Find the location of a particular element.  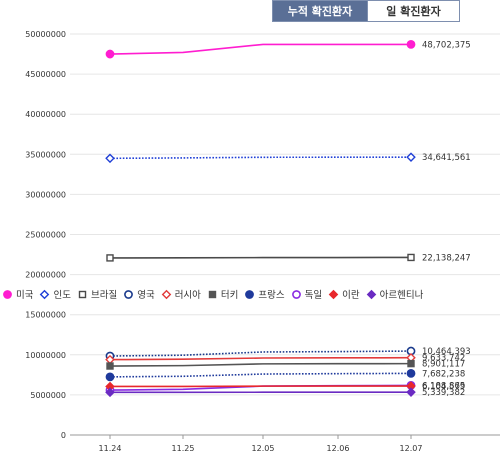

y-tick-label: 20000000 is located at coordinates (45, 275).